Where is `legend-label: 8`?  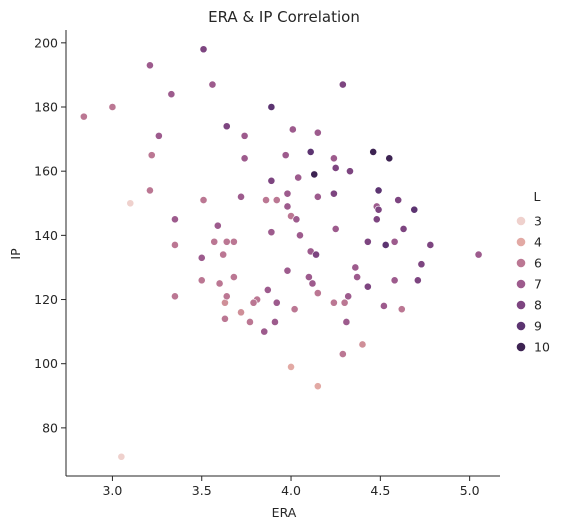 legend-label: 8 is located at coordinates (538, 305).